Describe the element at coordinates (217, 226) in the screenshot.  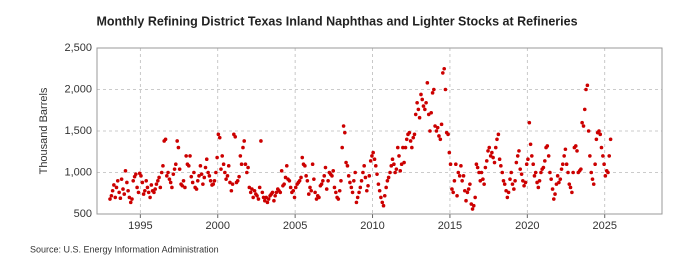
I see `x-tick-label: 2000` at that location.